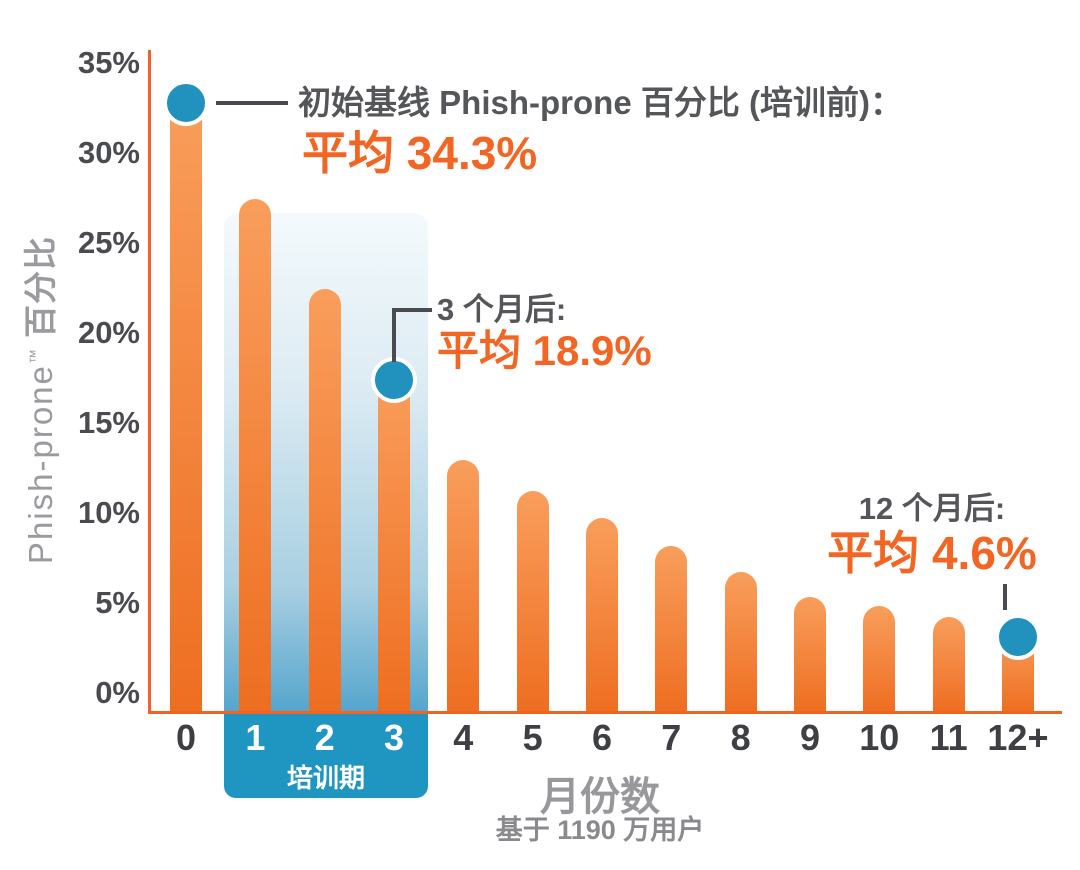 The height and width of the screenshot is (870, 1080). I want to click on trademark-symbol: ™, so click(35, 356).